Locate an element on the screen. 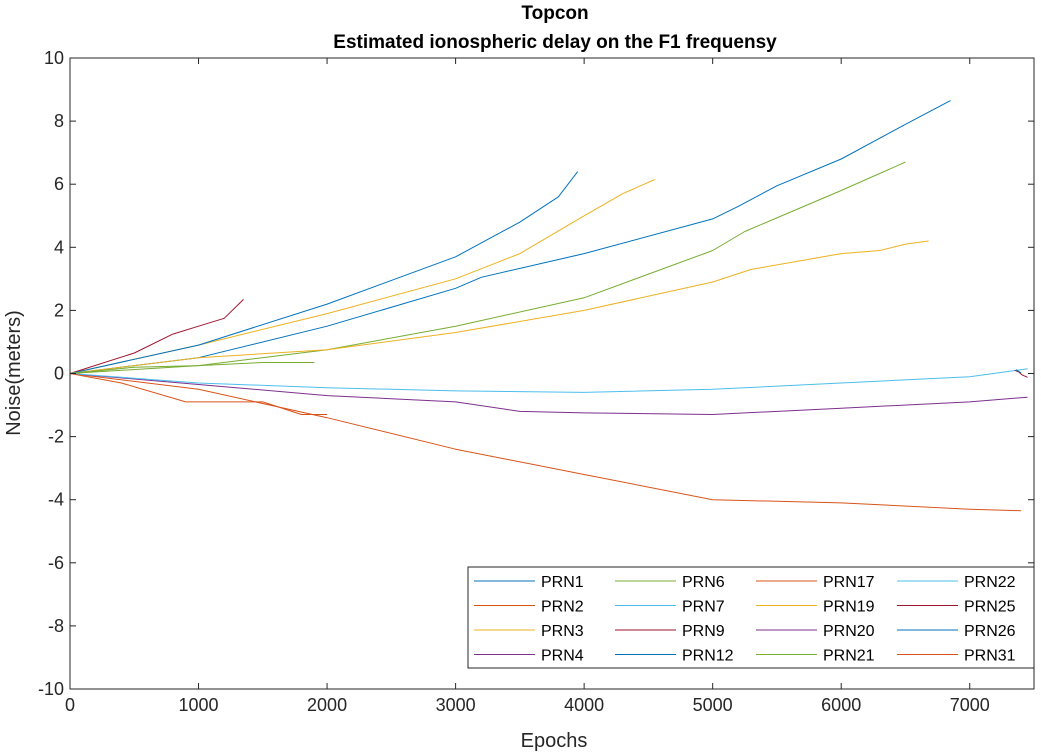 The image size is (1041, 755). legend-label-prn9: PRN9 is located at coordinates (703, 631).